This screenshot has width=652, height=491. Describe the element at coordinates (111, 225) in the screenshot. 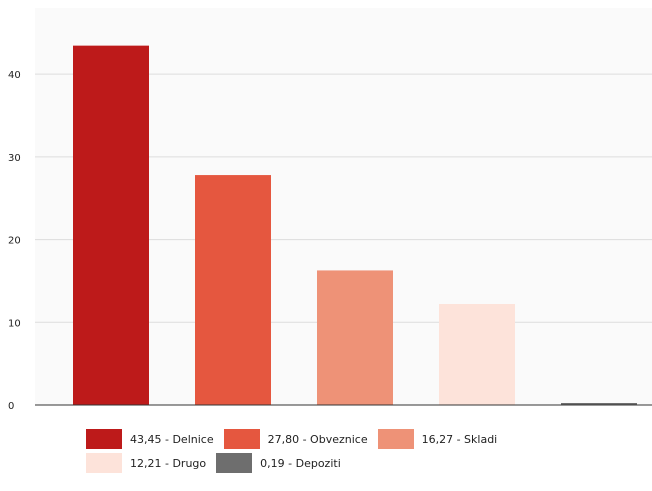

I see `bar-delnice` at that location.